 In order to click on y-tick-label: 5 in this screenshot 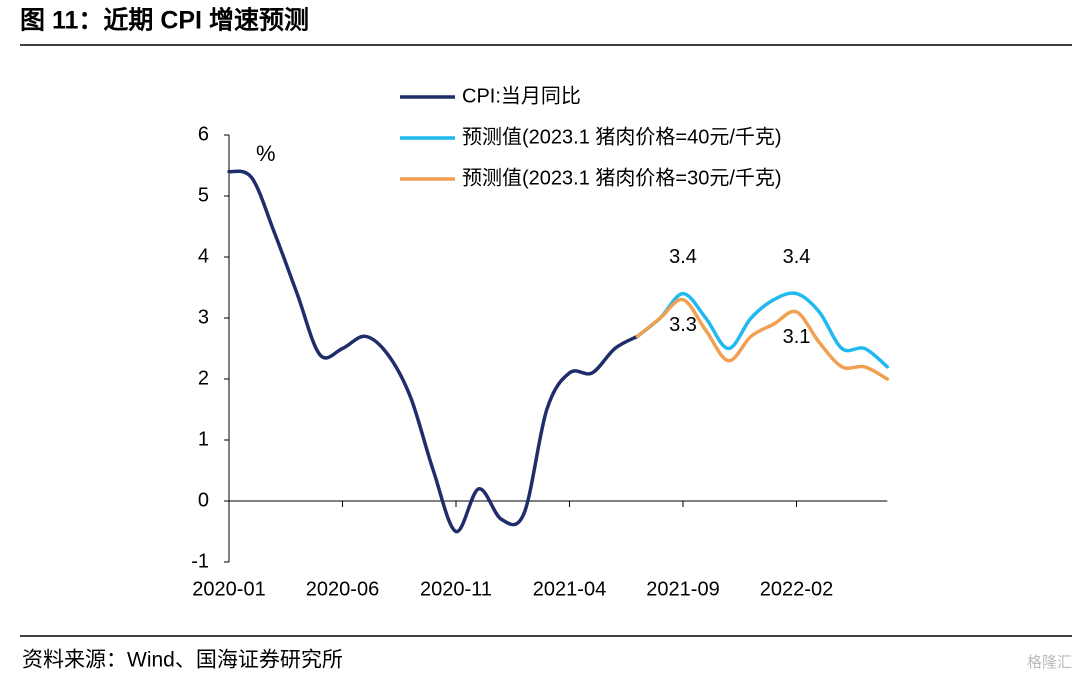, I will do `click(203, 195)`.